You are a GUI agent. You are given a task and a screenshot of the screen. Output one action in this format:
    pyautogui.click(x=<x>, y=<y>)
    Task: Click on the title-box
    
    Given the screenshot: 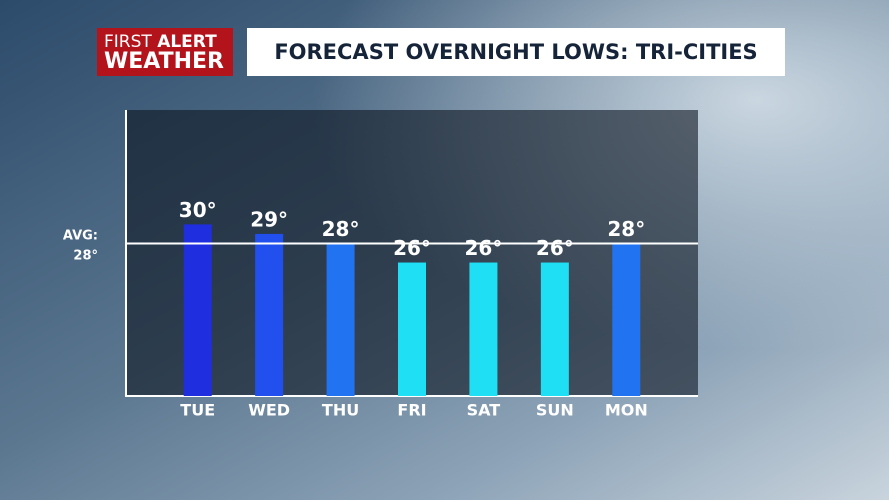 What is the action you would take?
    pyautogui.click(x=516, y=52)
    